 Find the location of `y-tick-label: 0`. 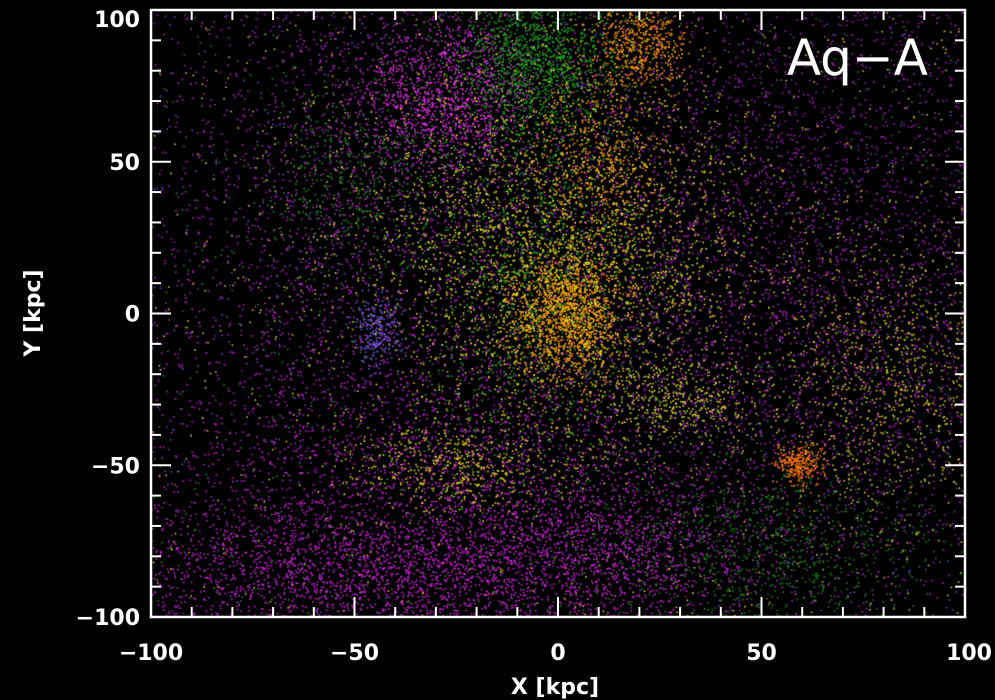

y-tick-label: 0 is located at coordinates (132, 315).